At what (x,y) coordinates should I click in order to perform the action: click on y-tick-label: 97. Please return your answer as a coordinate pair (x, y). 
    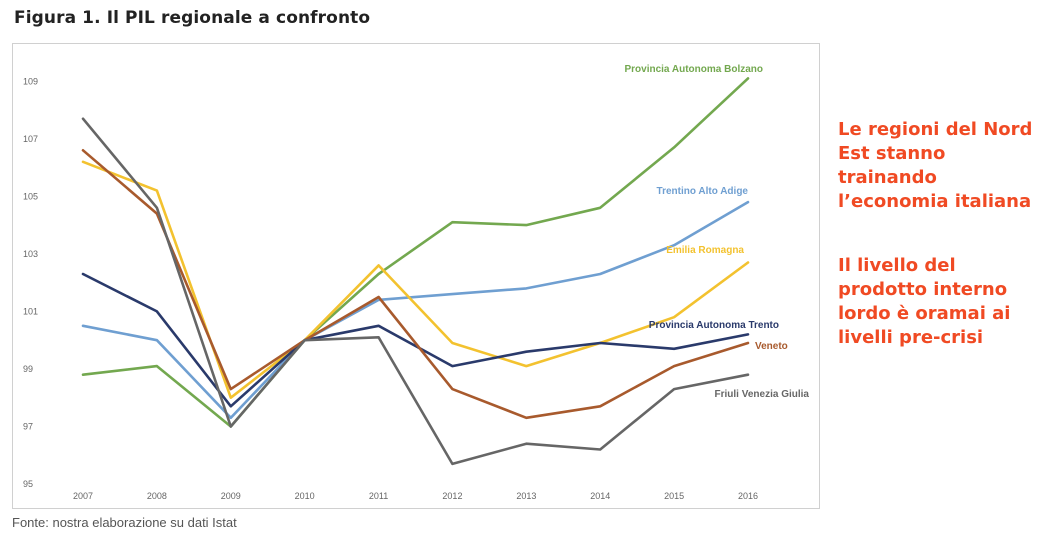
    Looking at the image, I should click on (28, 426).